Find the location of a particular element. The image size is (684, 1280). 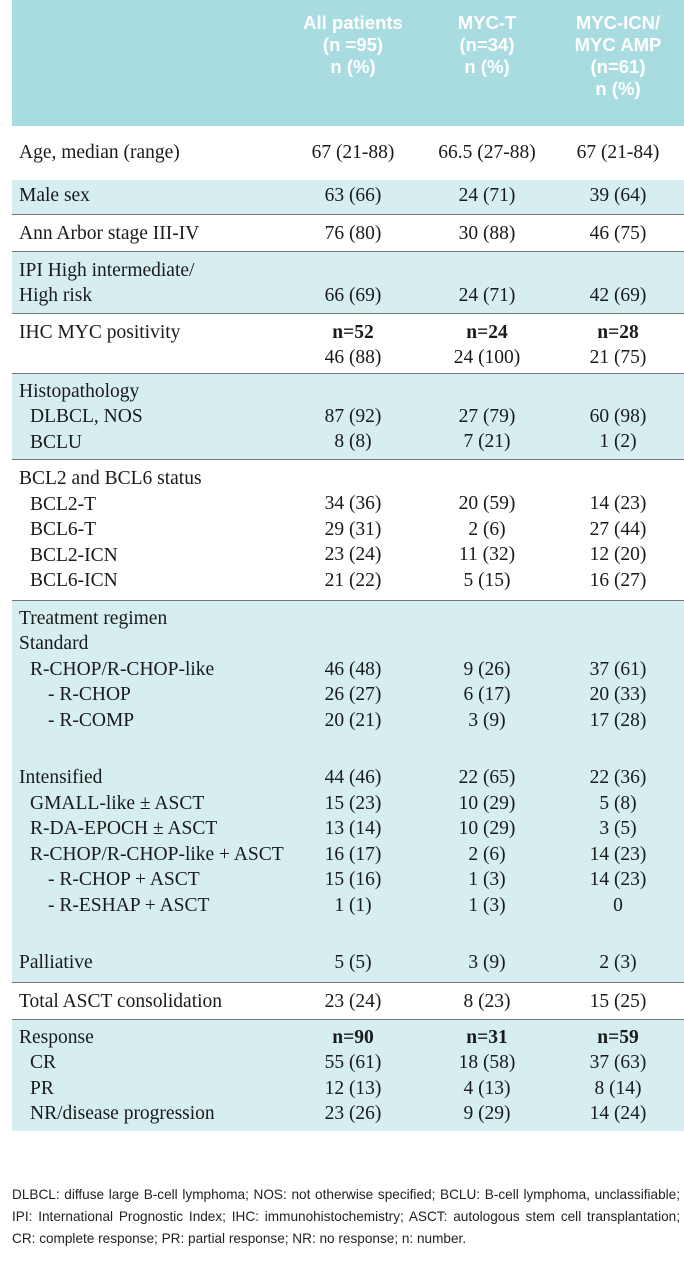

row-sublabel: Intensified is located at coordinates (61, 777).